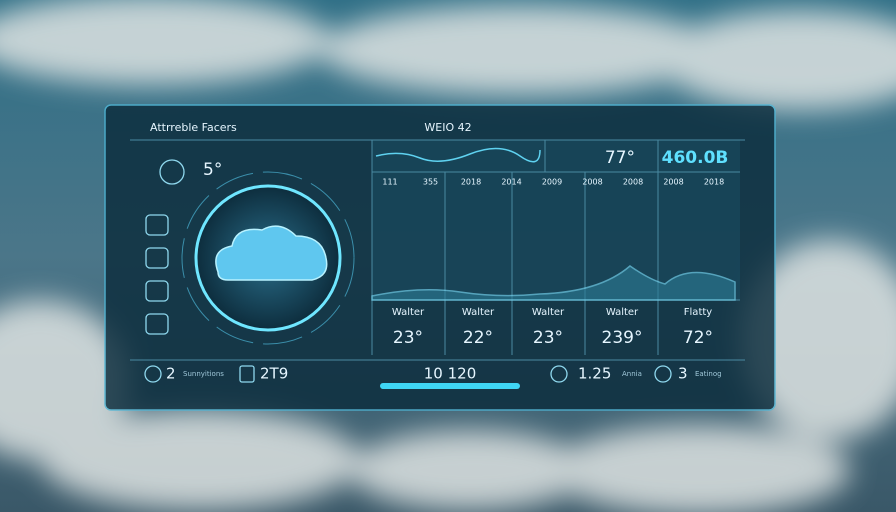 The width and height of the screenshot is (896, 512). Describe the element at coordinates (553, 283) in the screenshot. I see `area-line` at that location.